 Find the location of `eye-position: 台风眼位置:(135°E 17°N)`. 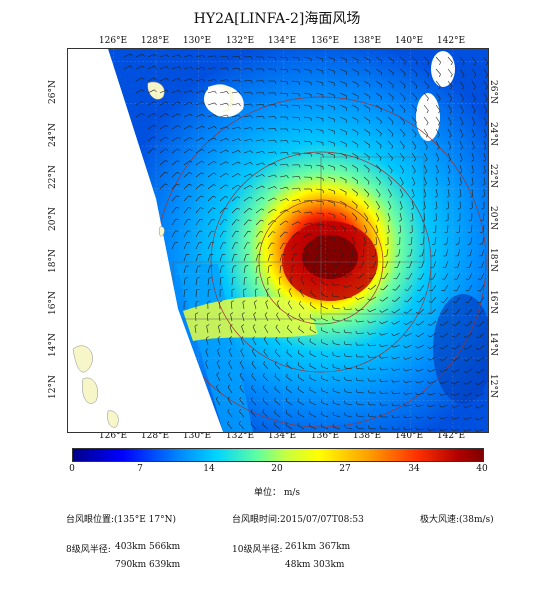

eye-position: 台风眼位置:(135°E 17°N) is located at coordinates (121, 520).